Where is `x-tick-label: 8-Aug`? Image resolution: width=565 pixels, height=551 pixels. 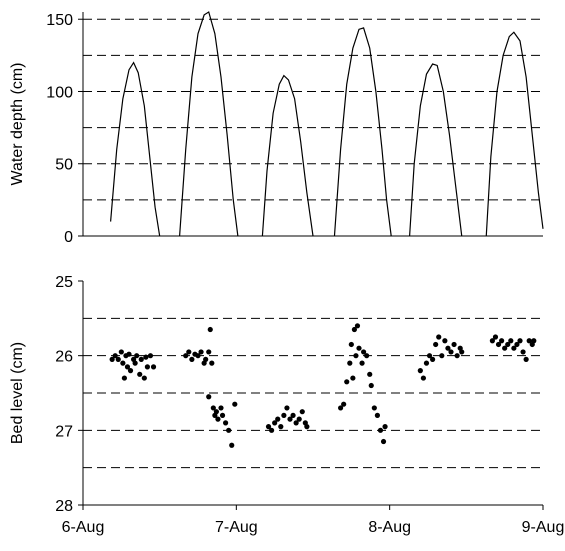
x-tick-label: 8-Aug is located at coordinates (389, 527).